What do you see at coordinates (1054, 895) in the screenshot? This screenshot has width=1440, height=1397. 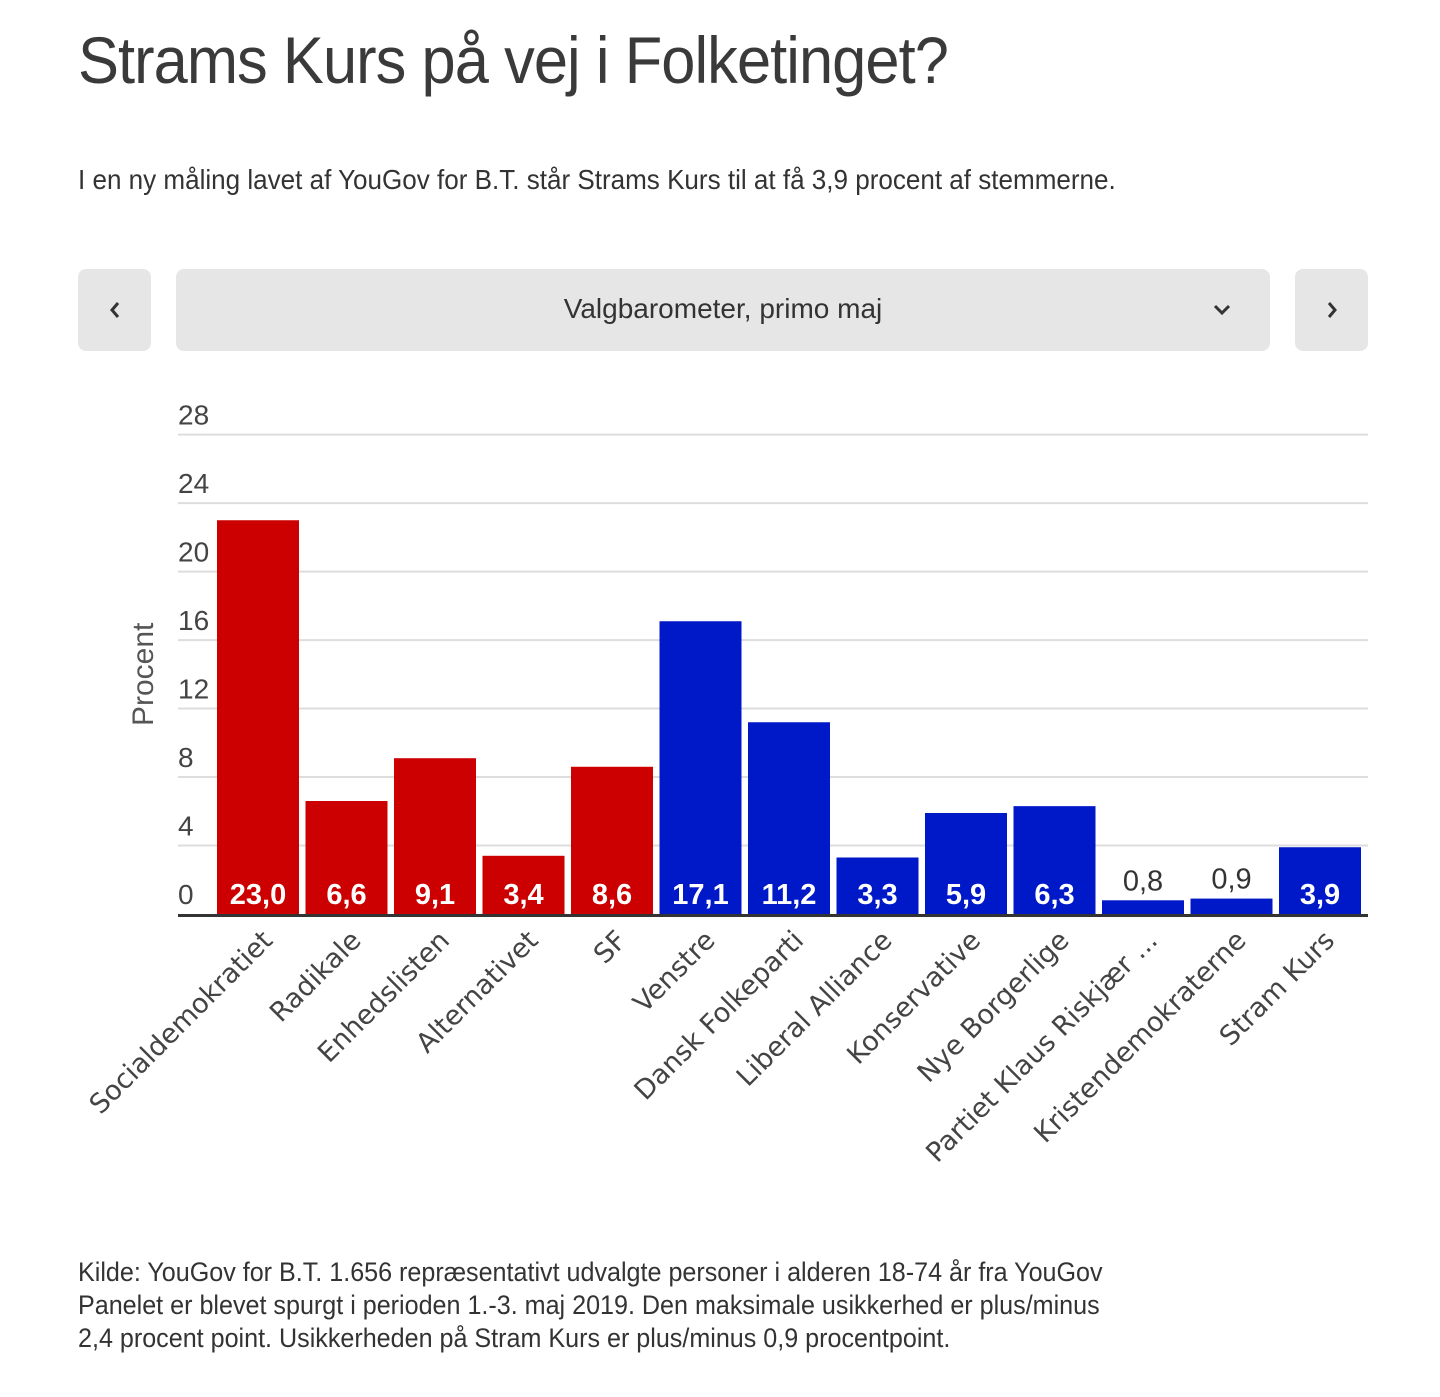 I see `bar-value-label: 6,3` at bounding box center [1054, 895].